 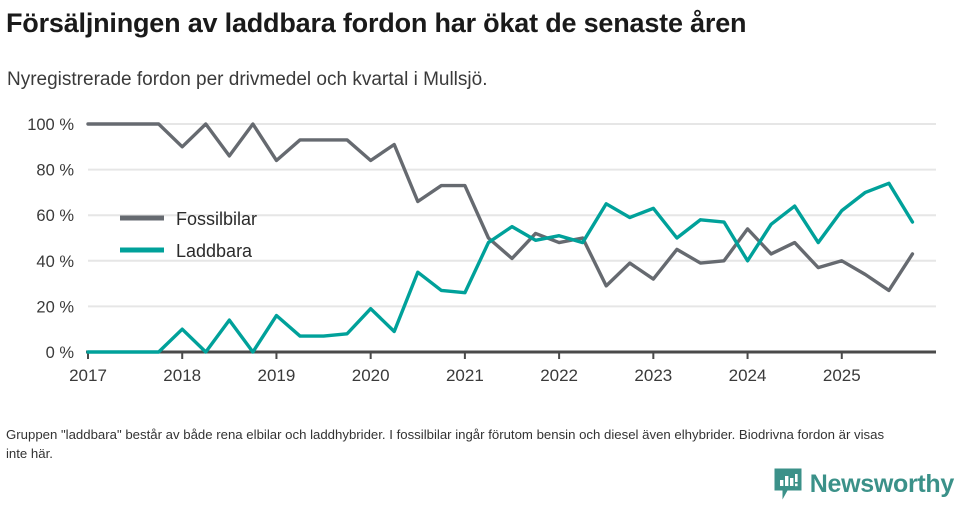 What do you see at coordinates (55, 171) in the screenshot?
I see `y-axis-tick-label: 80 %` at bounding box center [55, 171].